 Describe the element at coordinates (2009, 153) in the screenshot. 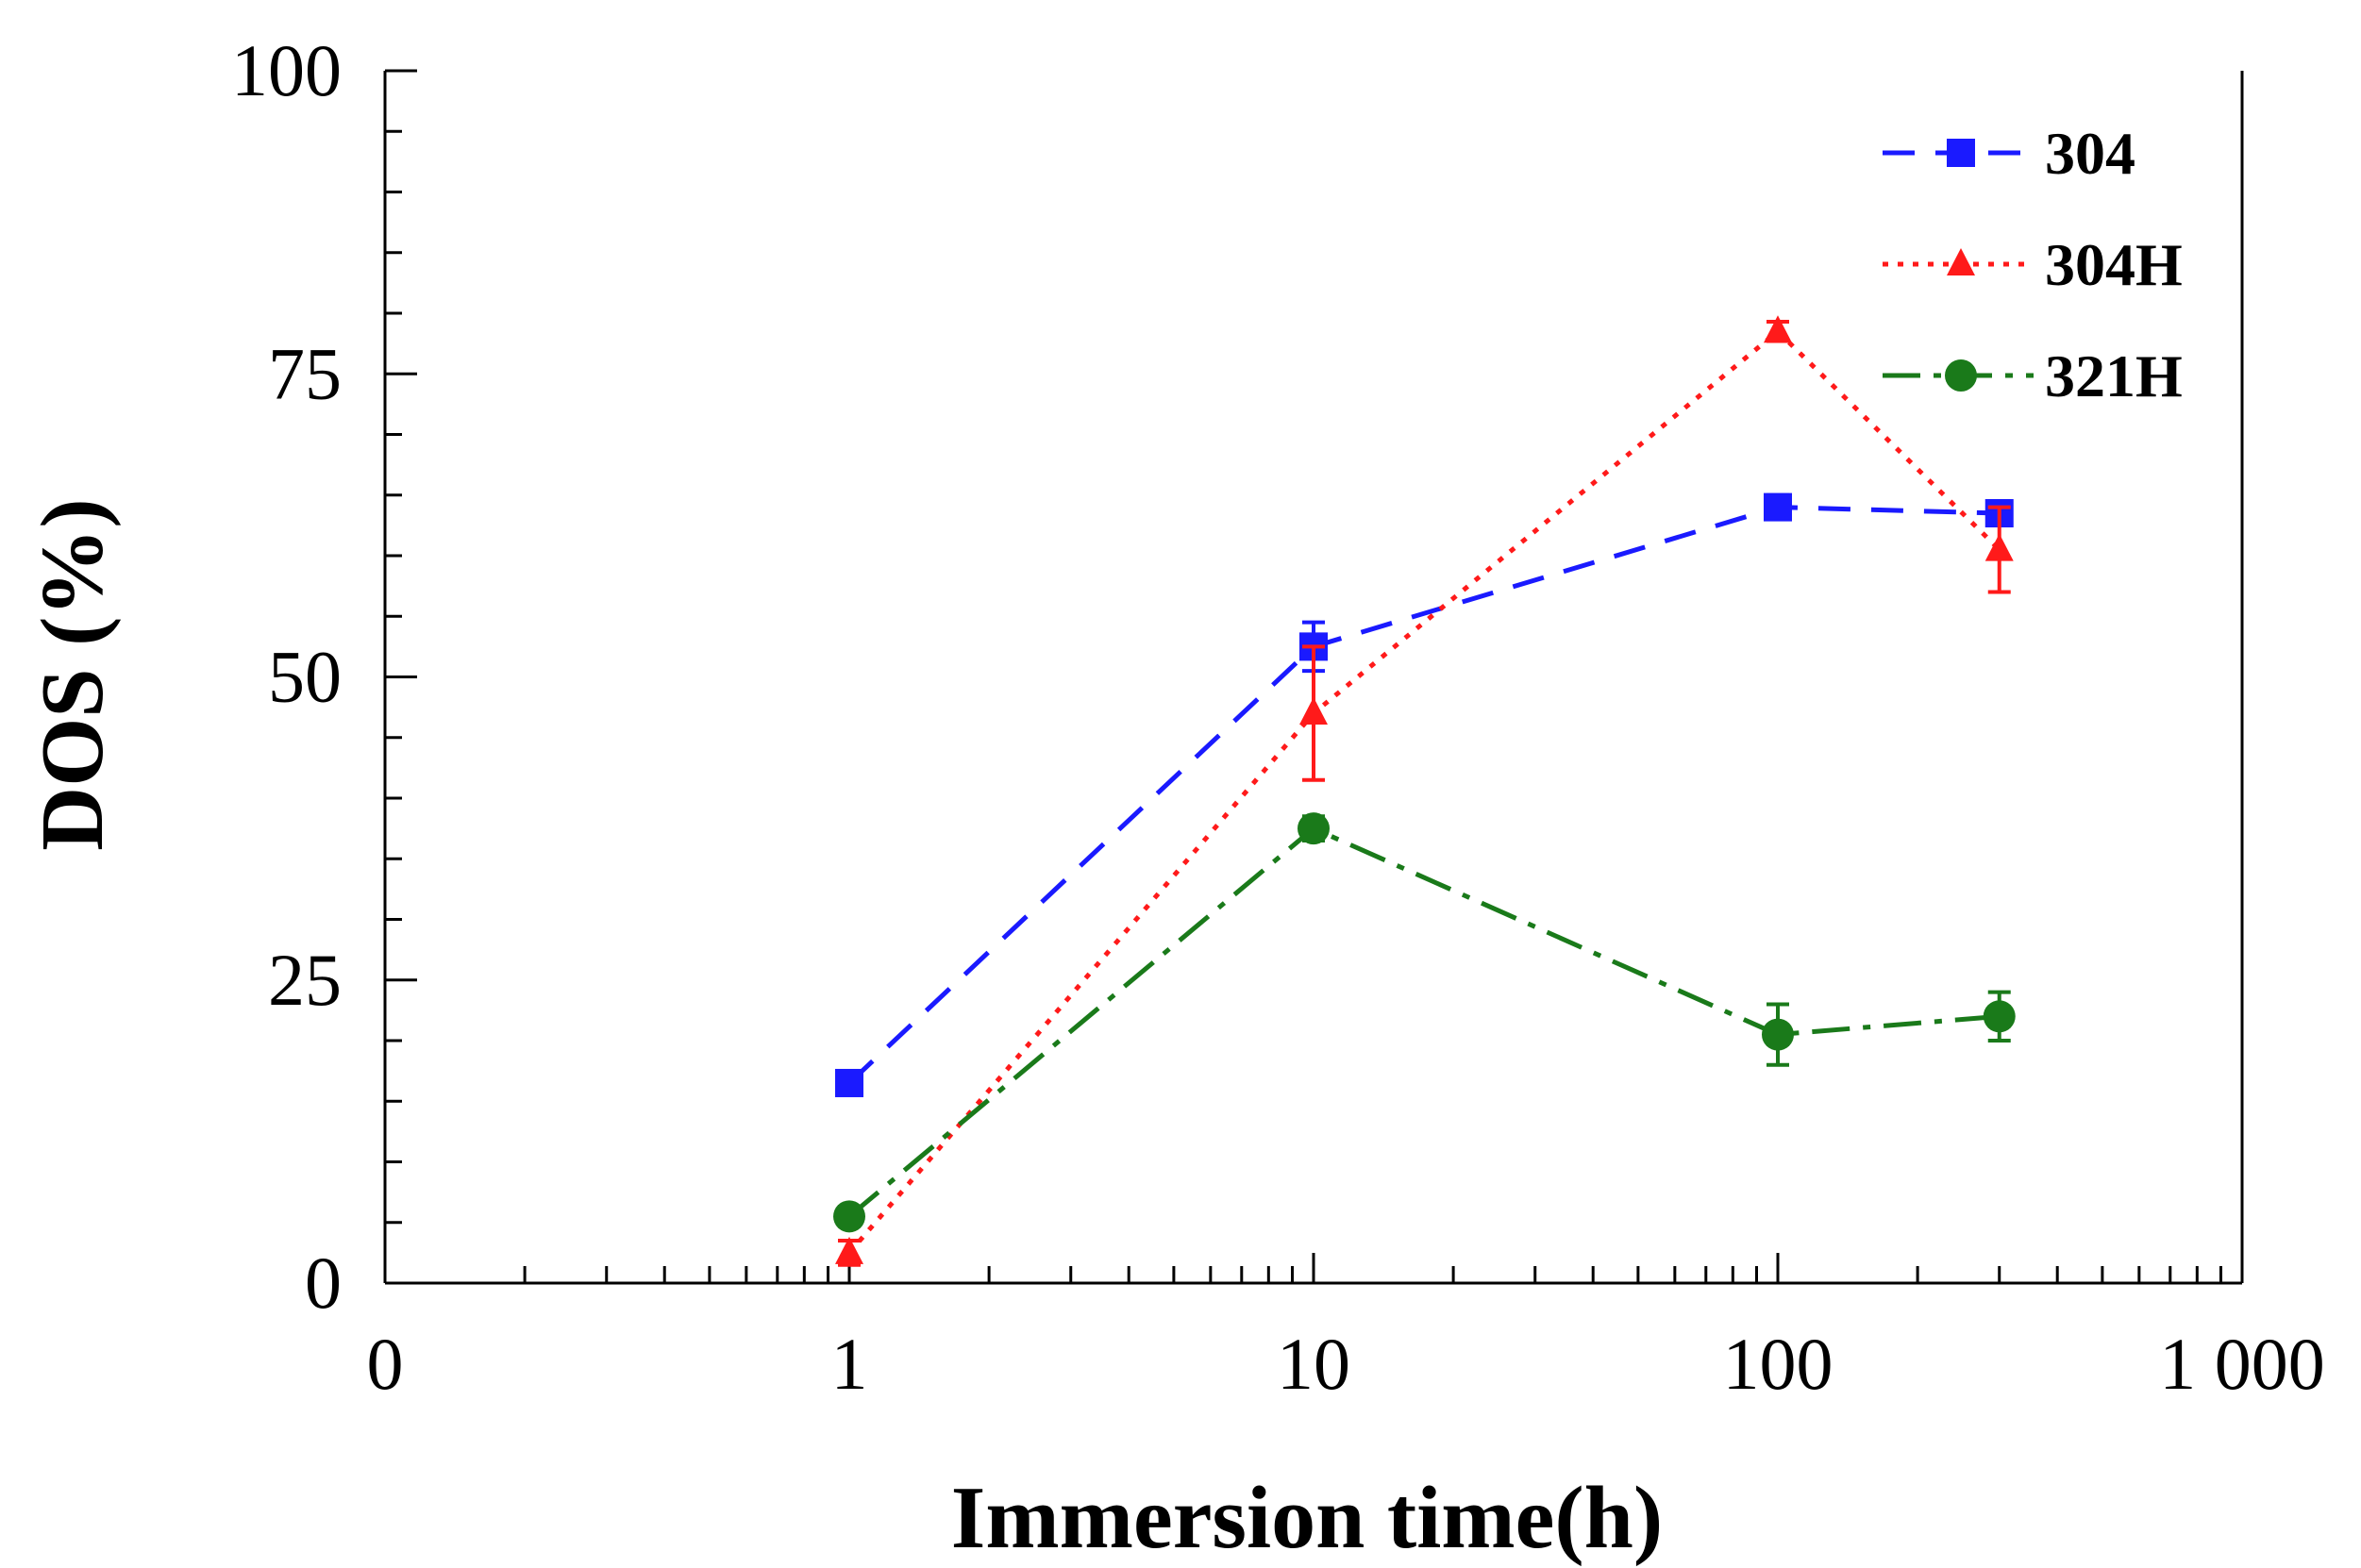

I see `legend-304: 304` at that location.